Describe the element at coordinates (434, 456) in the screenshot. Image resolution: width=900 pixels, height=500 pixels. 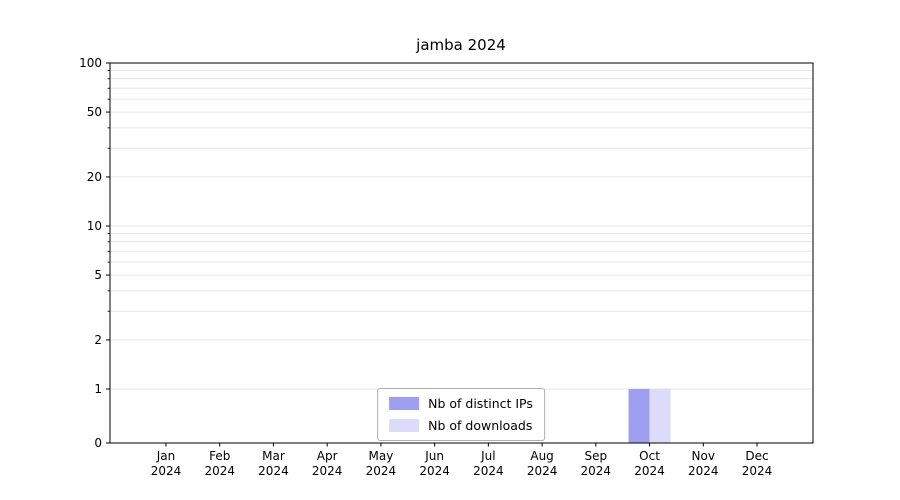
I see `x-tick-label-month: Jun` at that location.